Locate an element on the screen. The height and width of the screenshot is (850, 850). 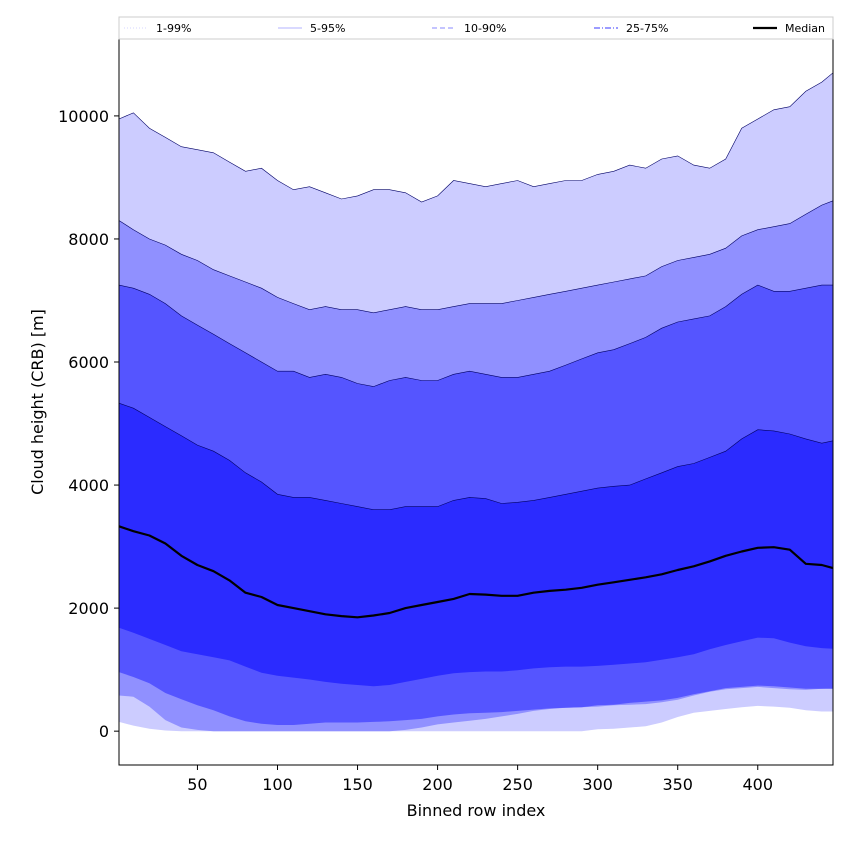
y-tick-label: 4000 is located at coordinates (88, 485).